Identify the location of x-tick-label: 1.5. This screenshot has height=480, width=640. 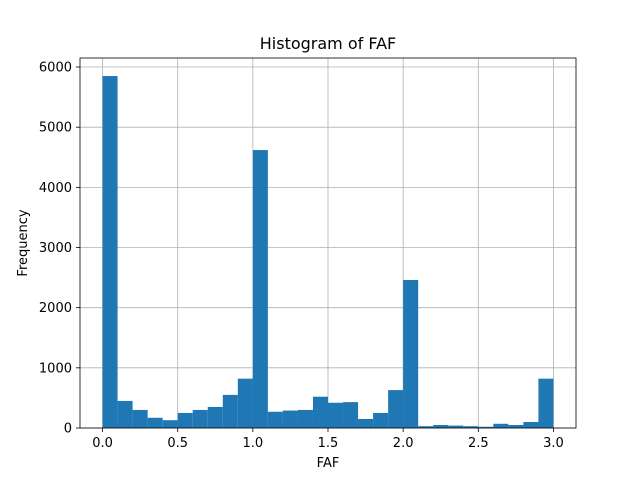
(328, 443).